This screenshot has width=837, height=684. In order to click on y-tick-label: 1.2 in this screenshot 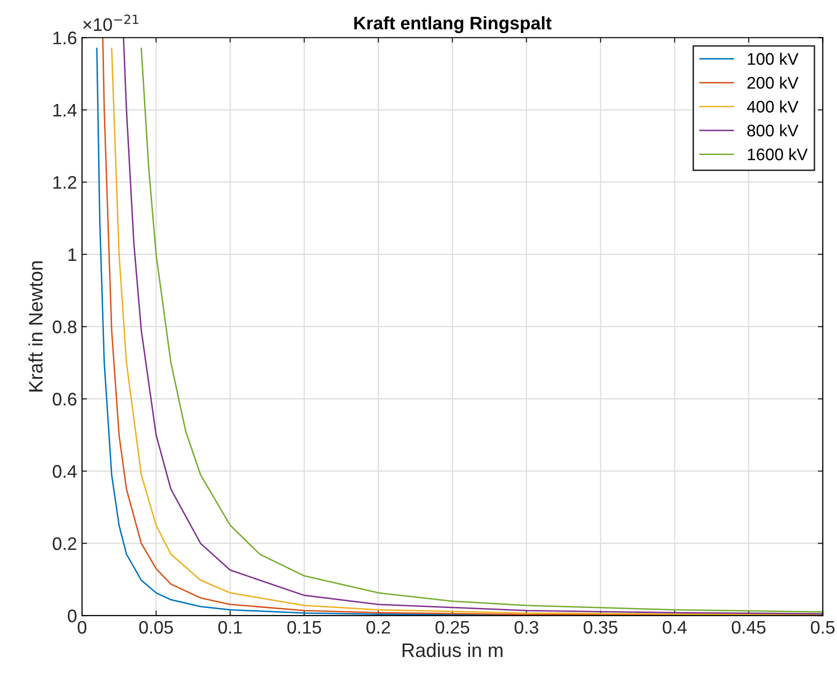, I will do `click(64, 182)`.